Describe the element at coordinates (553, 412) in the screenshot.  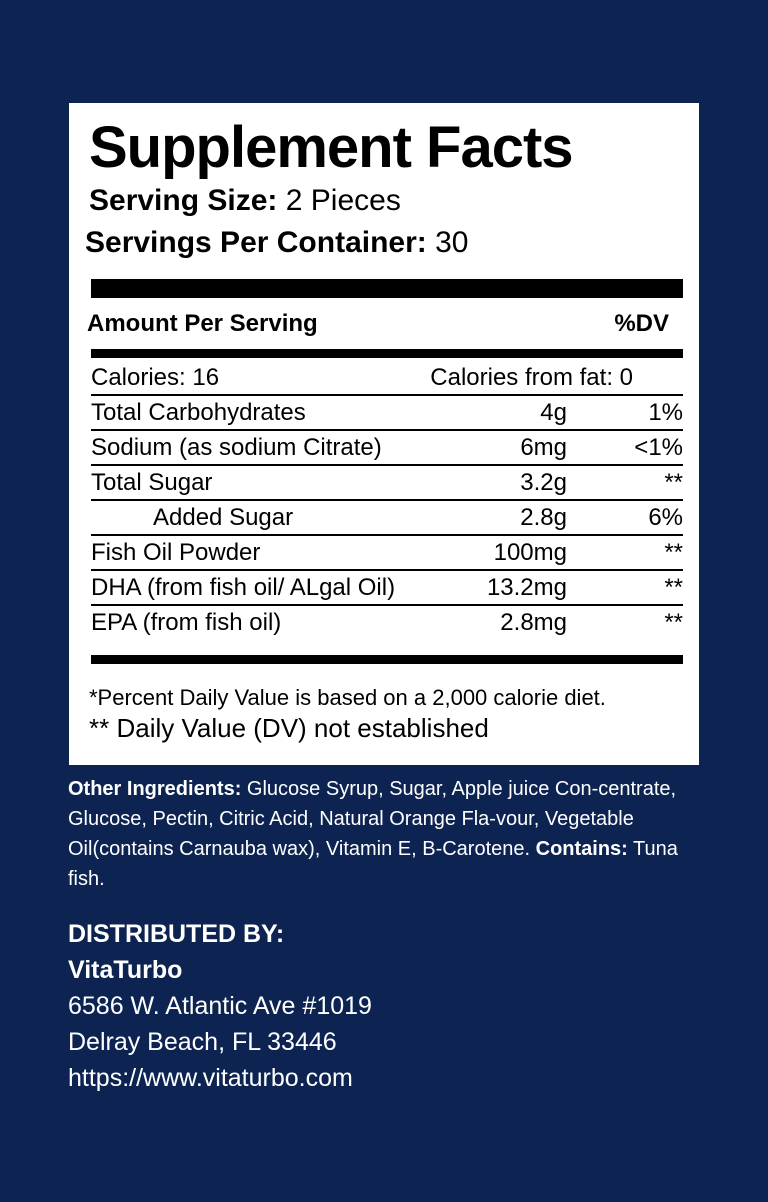
I see `nutrient-amount: 4g` at that location.